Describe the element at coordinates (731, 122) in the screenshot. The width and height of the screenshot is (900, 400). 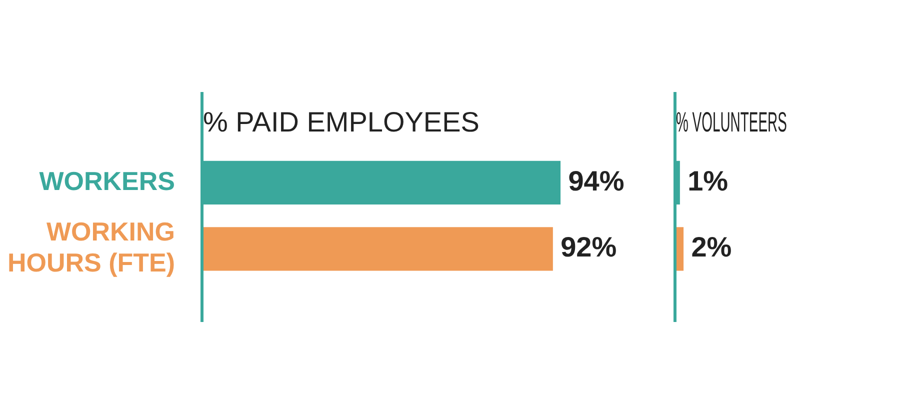
I see `text: % VOLUNTEERS` at that location.